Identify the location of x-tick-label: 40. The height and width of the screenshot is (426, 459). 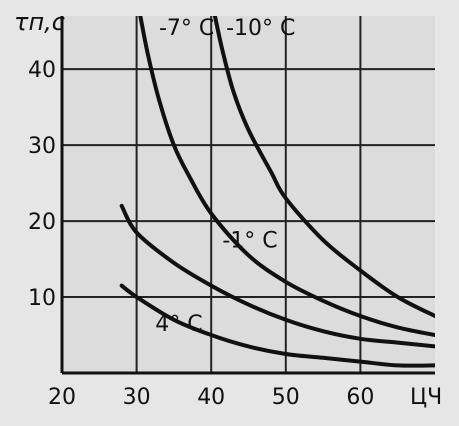
(211, 397).